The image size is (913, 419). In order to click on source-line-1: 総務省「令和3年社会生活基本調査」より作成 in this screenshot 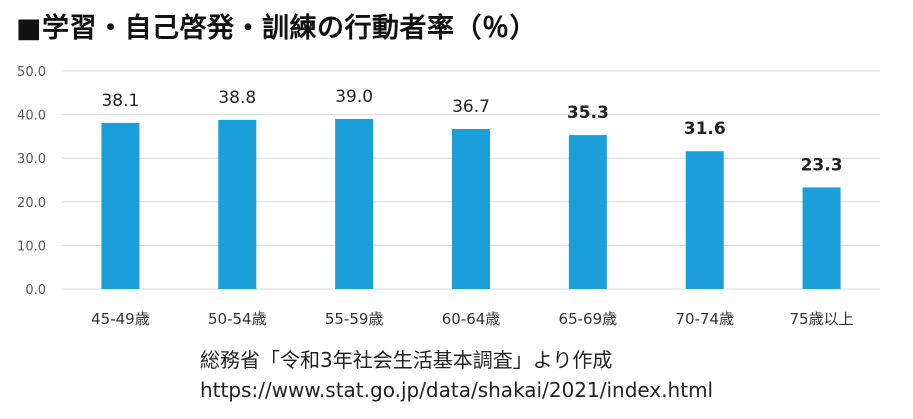, I will do `click(406, 360)`.